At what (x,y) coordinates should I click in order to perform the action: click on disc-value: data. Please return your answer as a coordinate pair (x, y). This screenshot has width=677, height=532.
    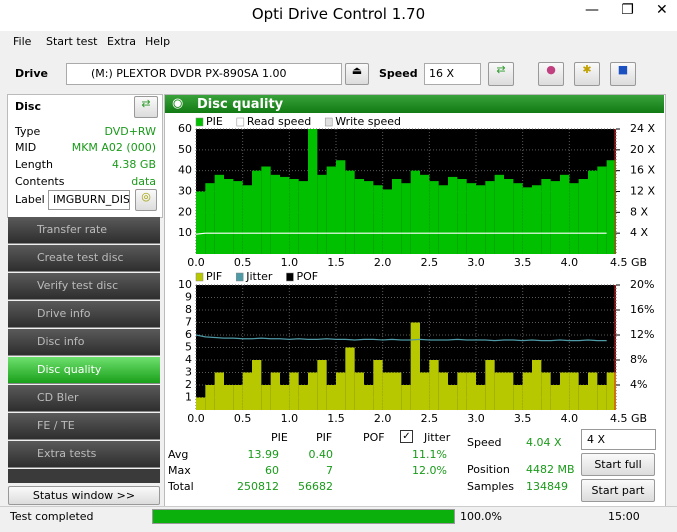
    Looking at the image, I should click on (143, 181).